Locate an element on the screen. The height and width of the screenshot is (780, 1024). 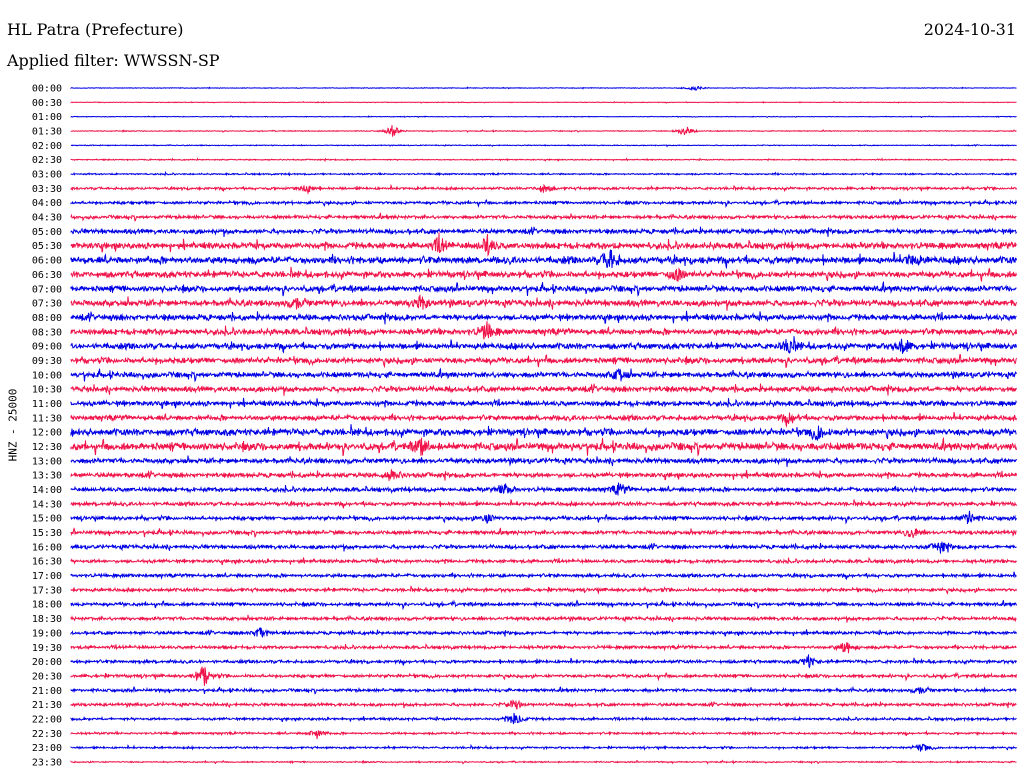
row-label: 07:30 is located at coordinates (47, 304).